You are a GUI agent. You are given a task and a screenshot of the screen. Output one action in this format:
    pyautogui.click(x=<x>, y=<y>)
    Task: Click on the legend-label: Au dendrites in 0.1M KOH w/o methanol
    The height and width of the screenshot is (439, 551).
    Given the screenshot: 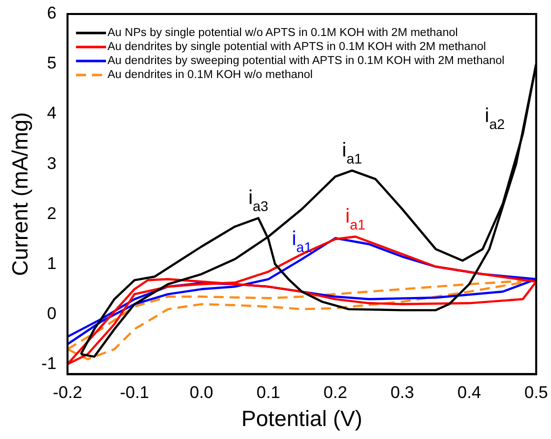 What is the action you would take?
    pyautogui.click(x=210, y=75)
    